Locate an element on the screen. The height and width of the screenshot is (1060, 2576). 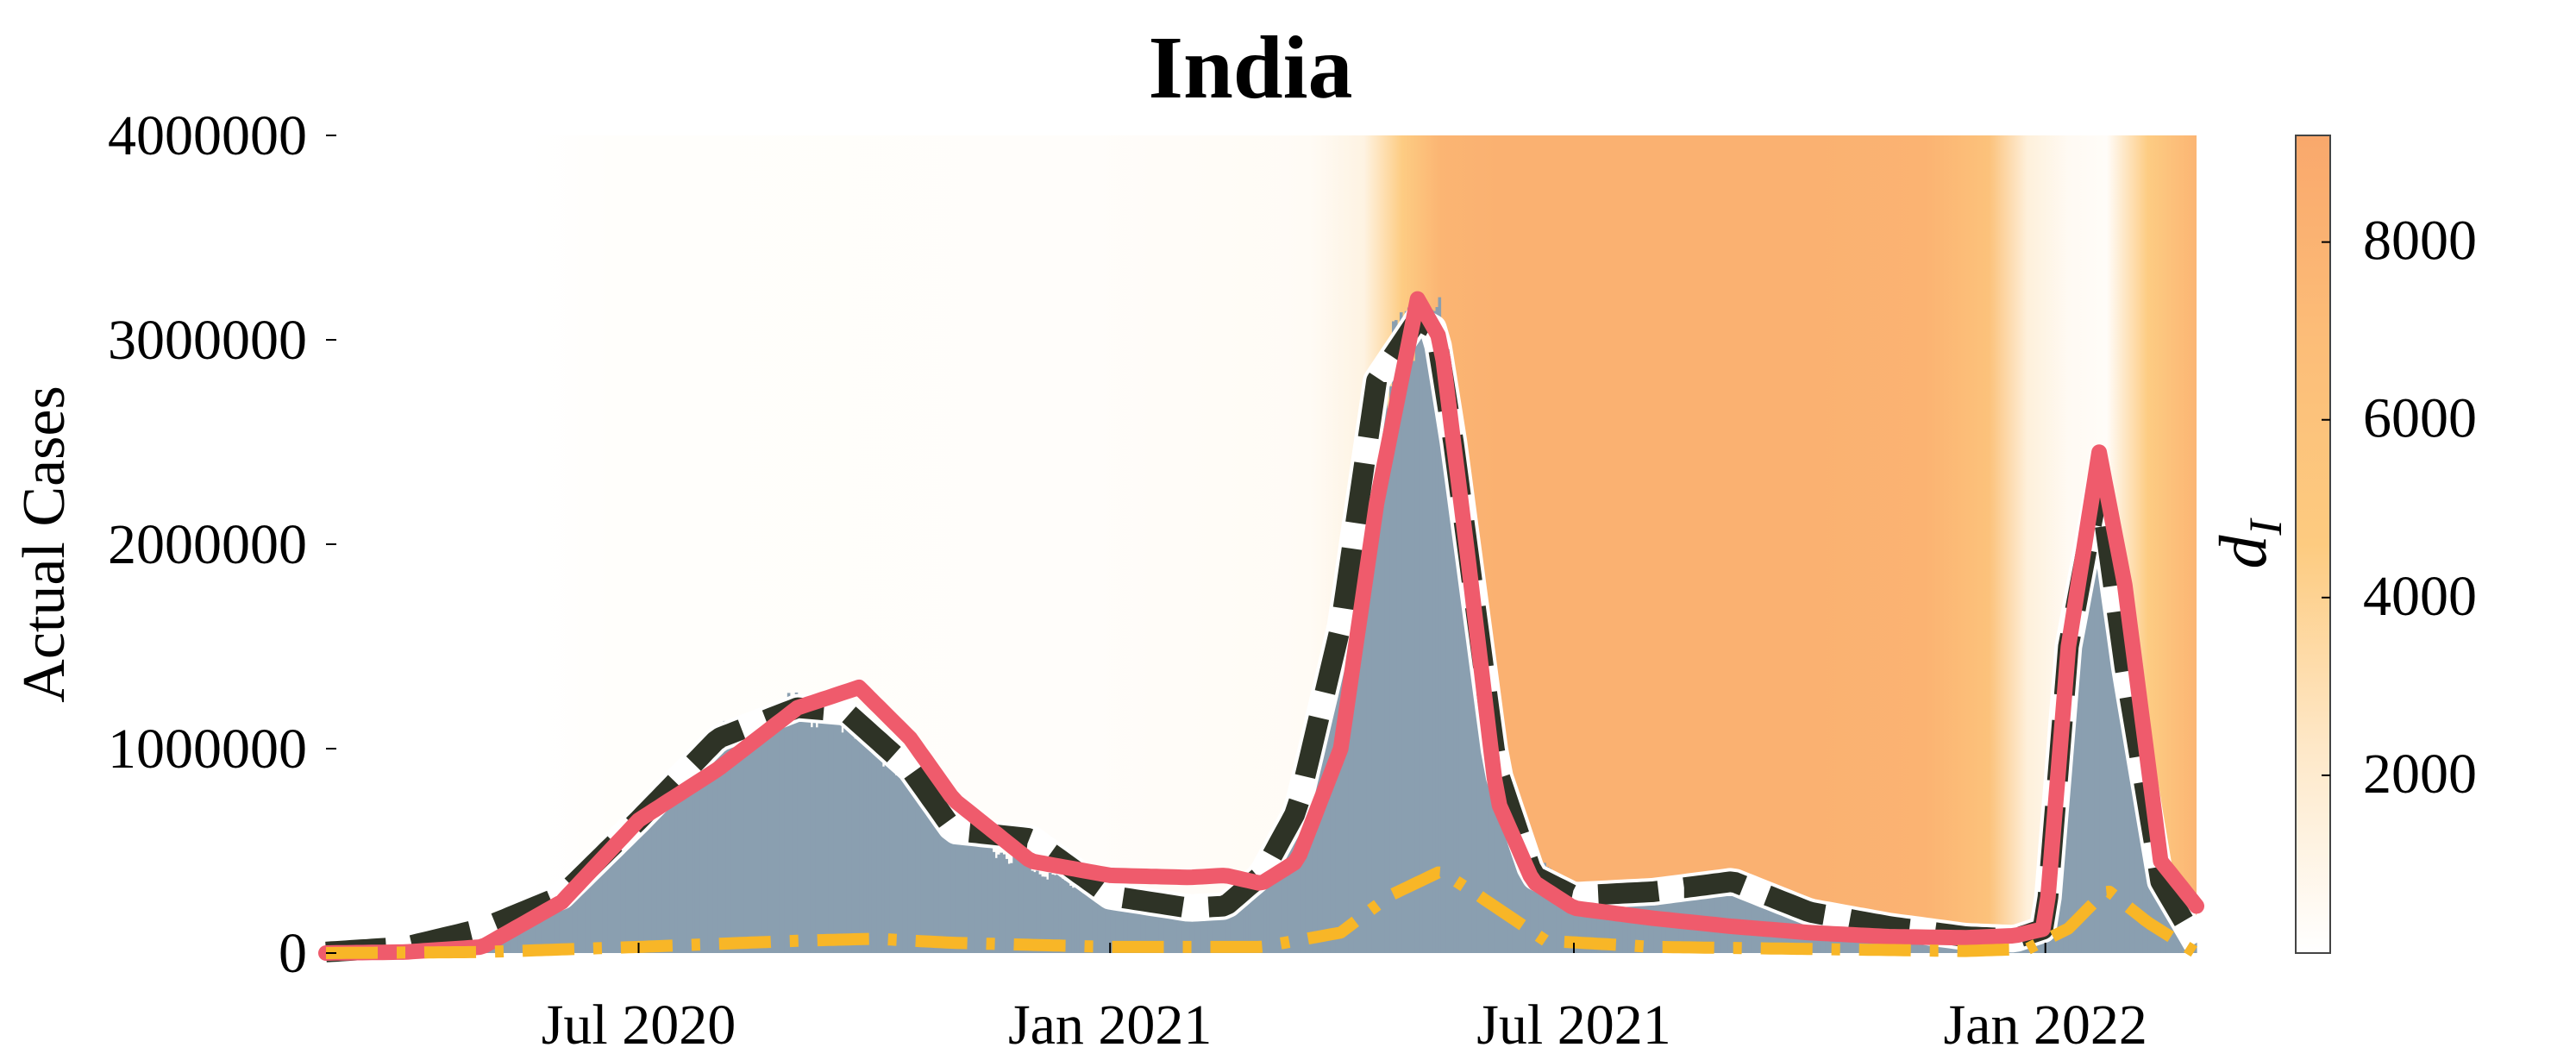
y-tick-label: 3000000 is located at coordinates (207, 340).